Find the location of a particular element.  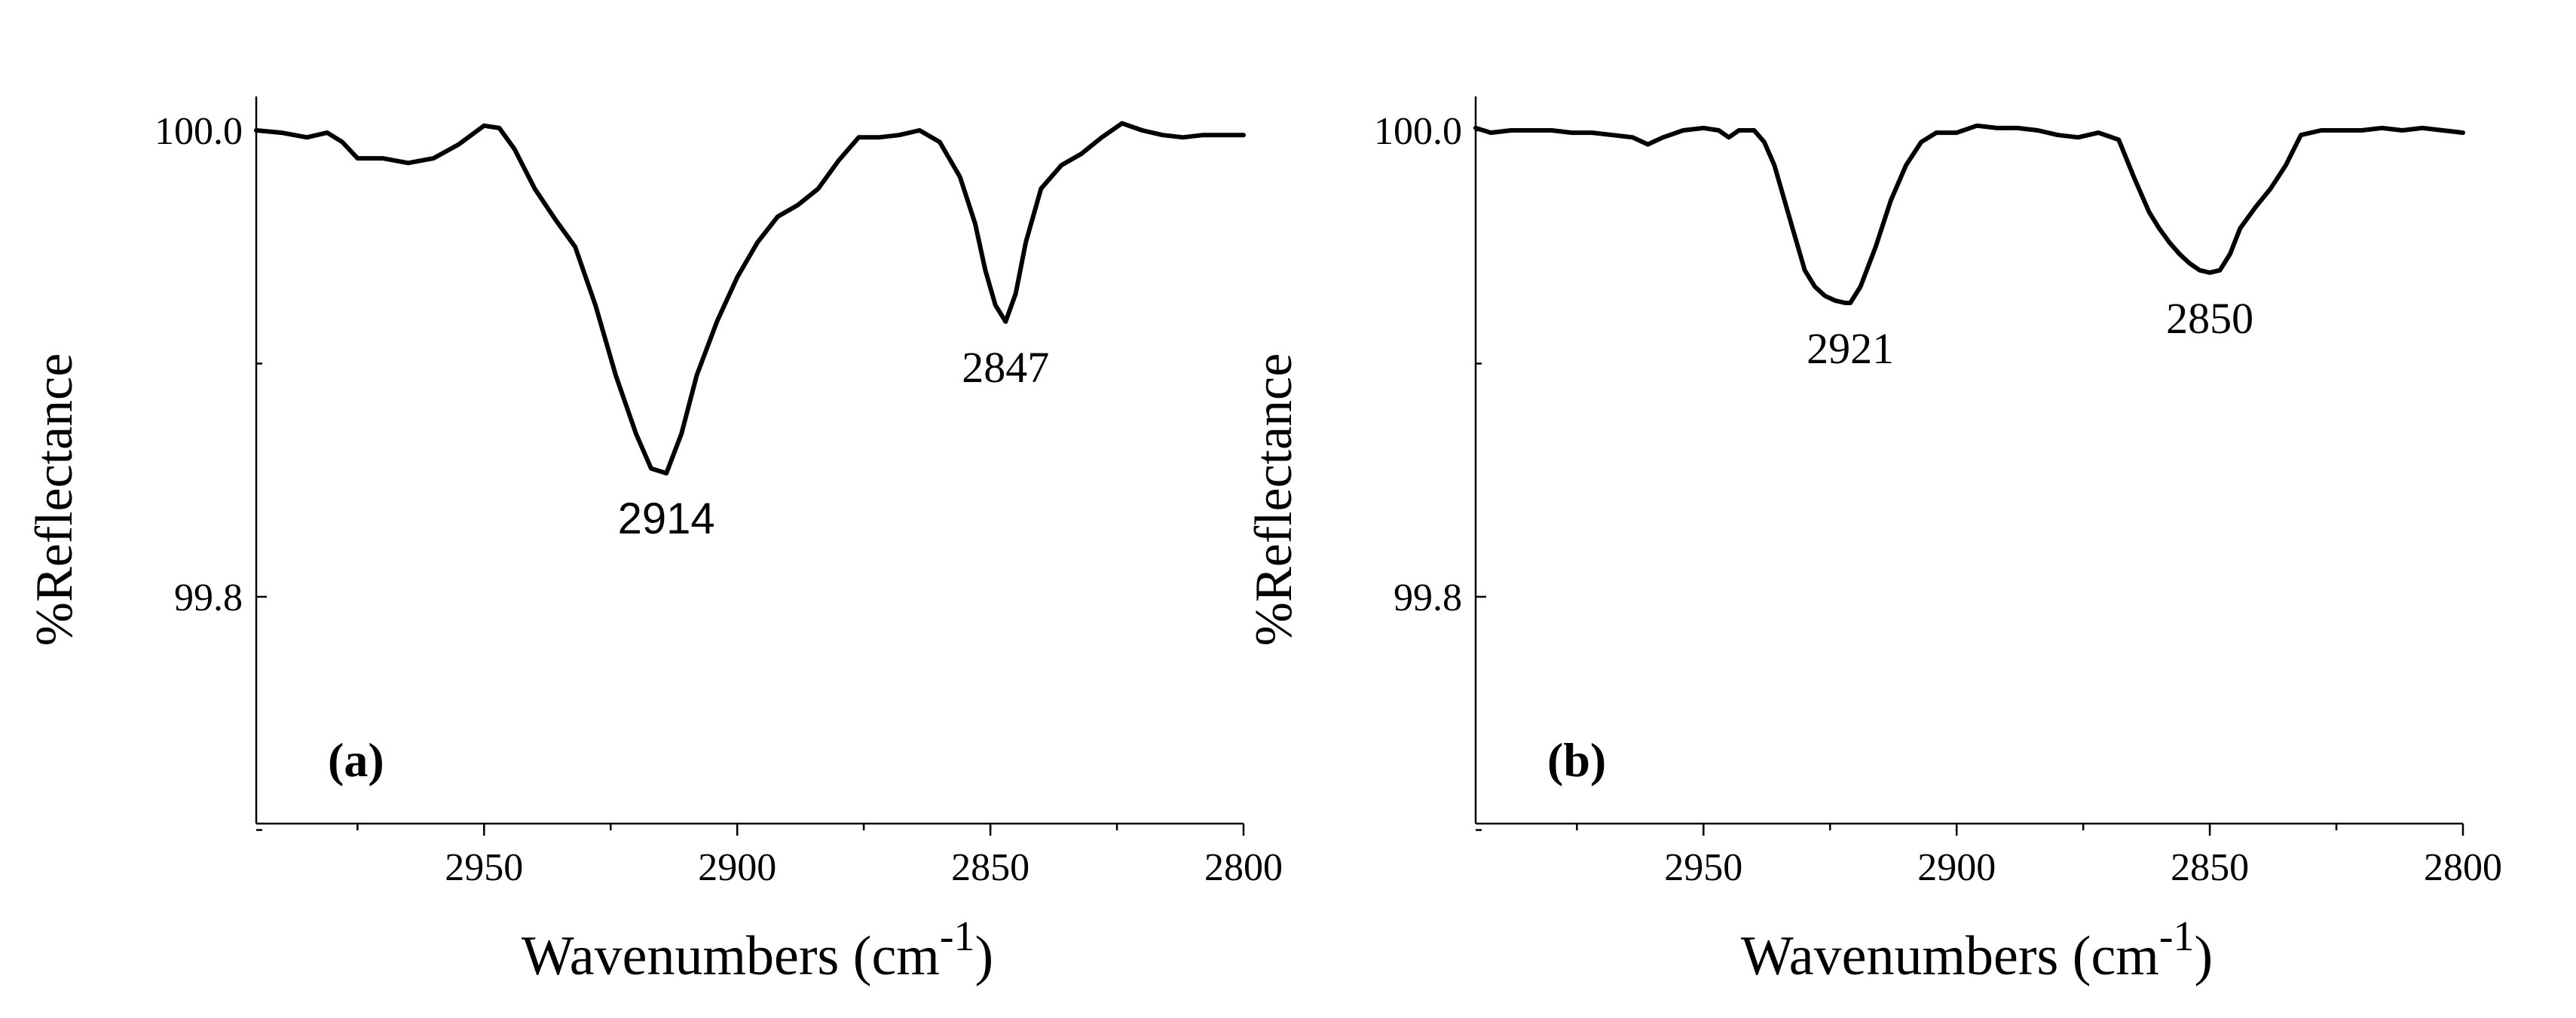

peak-label-2921: 2921 is located at coordinates (1851, 348).